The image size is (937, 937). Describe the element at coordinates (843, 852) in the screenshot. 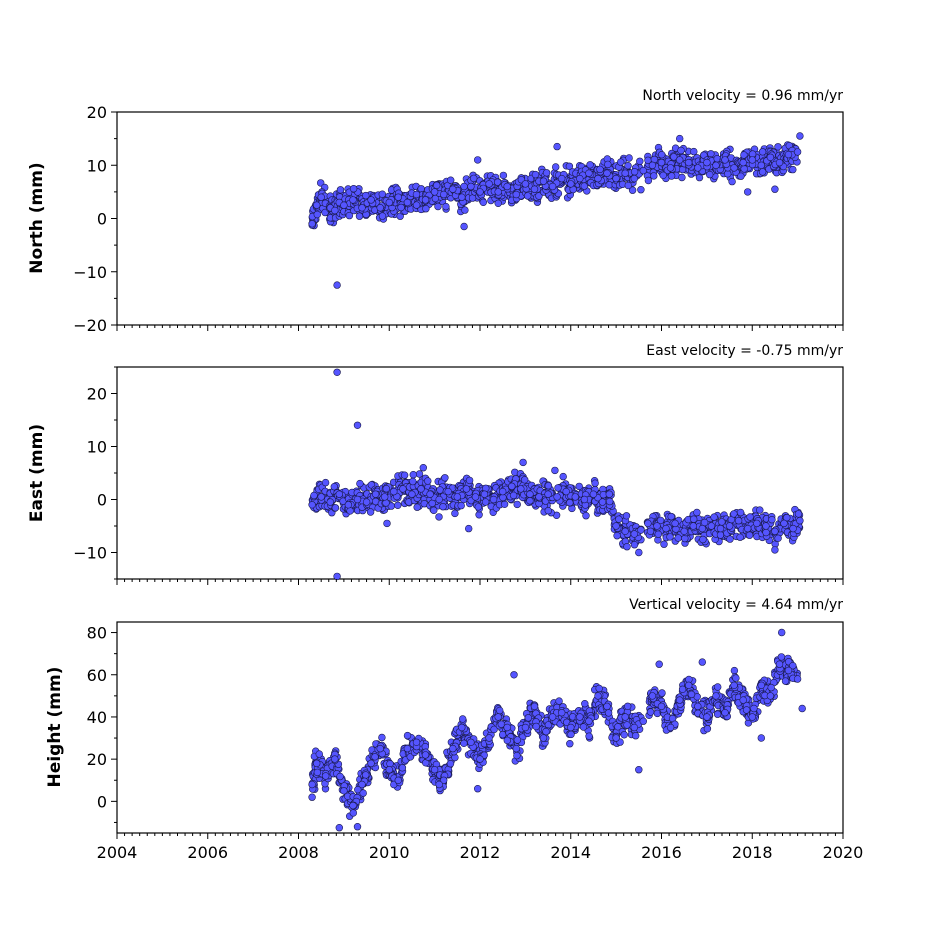

I see `x-tick-label: 2020` at that location.